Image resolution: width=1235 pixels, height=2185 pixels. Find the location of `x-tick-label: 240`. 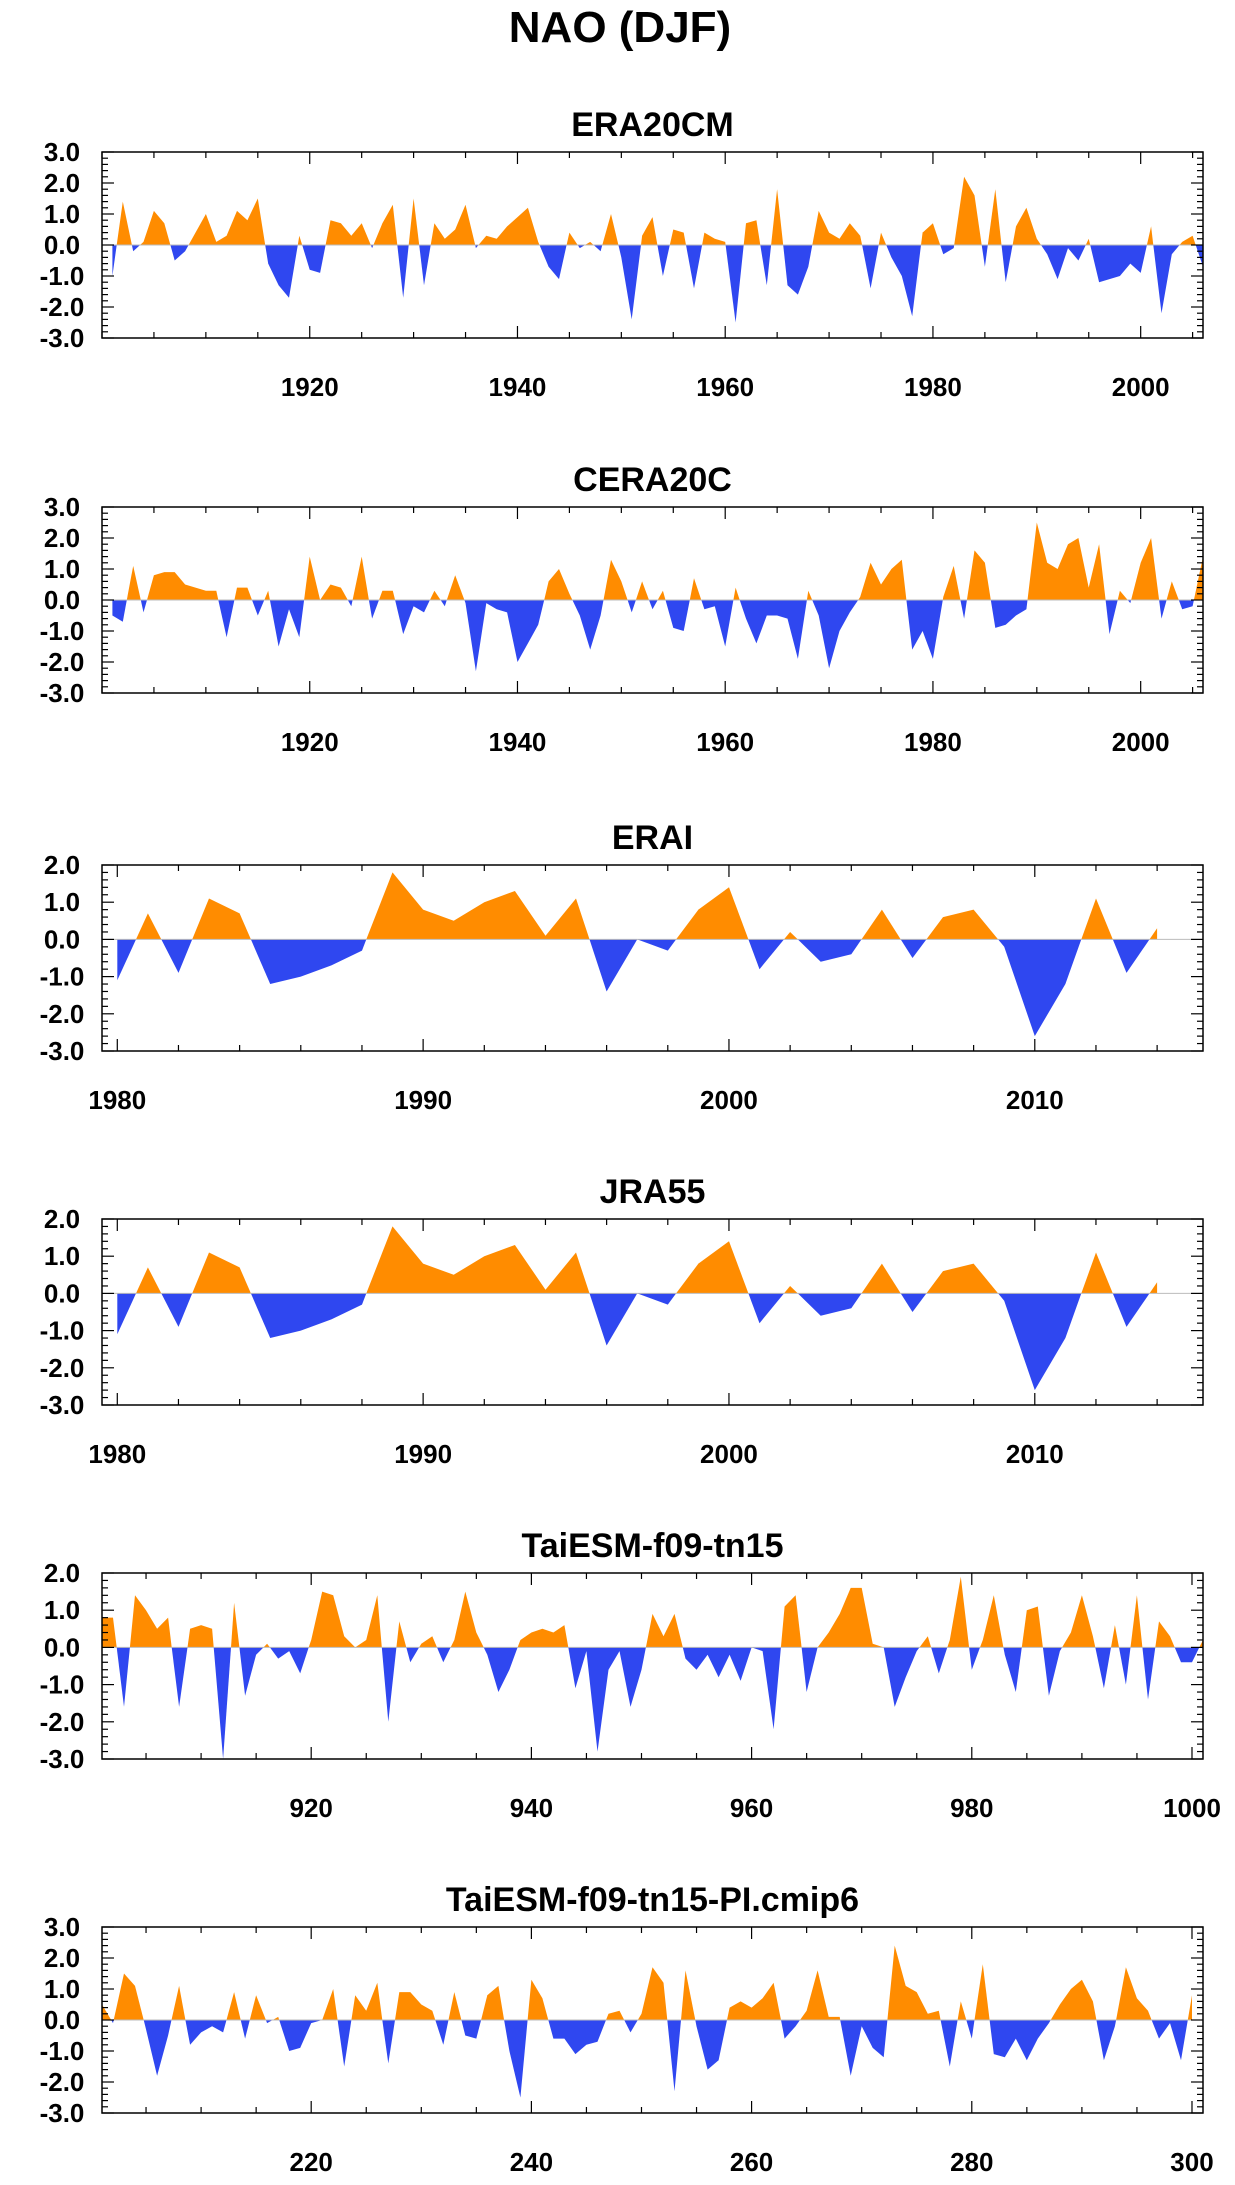

x-tick-label: 240 is located at coordinates (531, 2162).